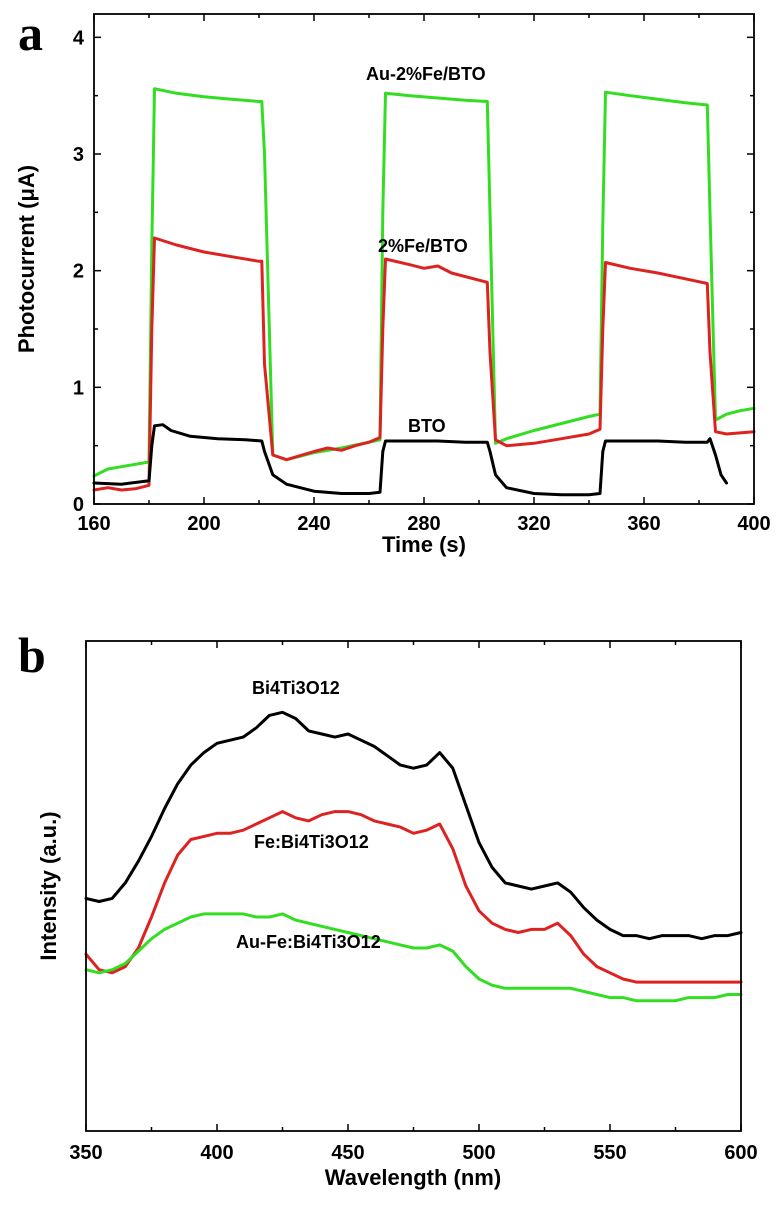 The height and width of the screenshot is (1221, 782). Describe the element at coordinates (410, 460) in the screenshot. I see `series-line-bto` at that location.